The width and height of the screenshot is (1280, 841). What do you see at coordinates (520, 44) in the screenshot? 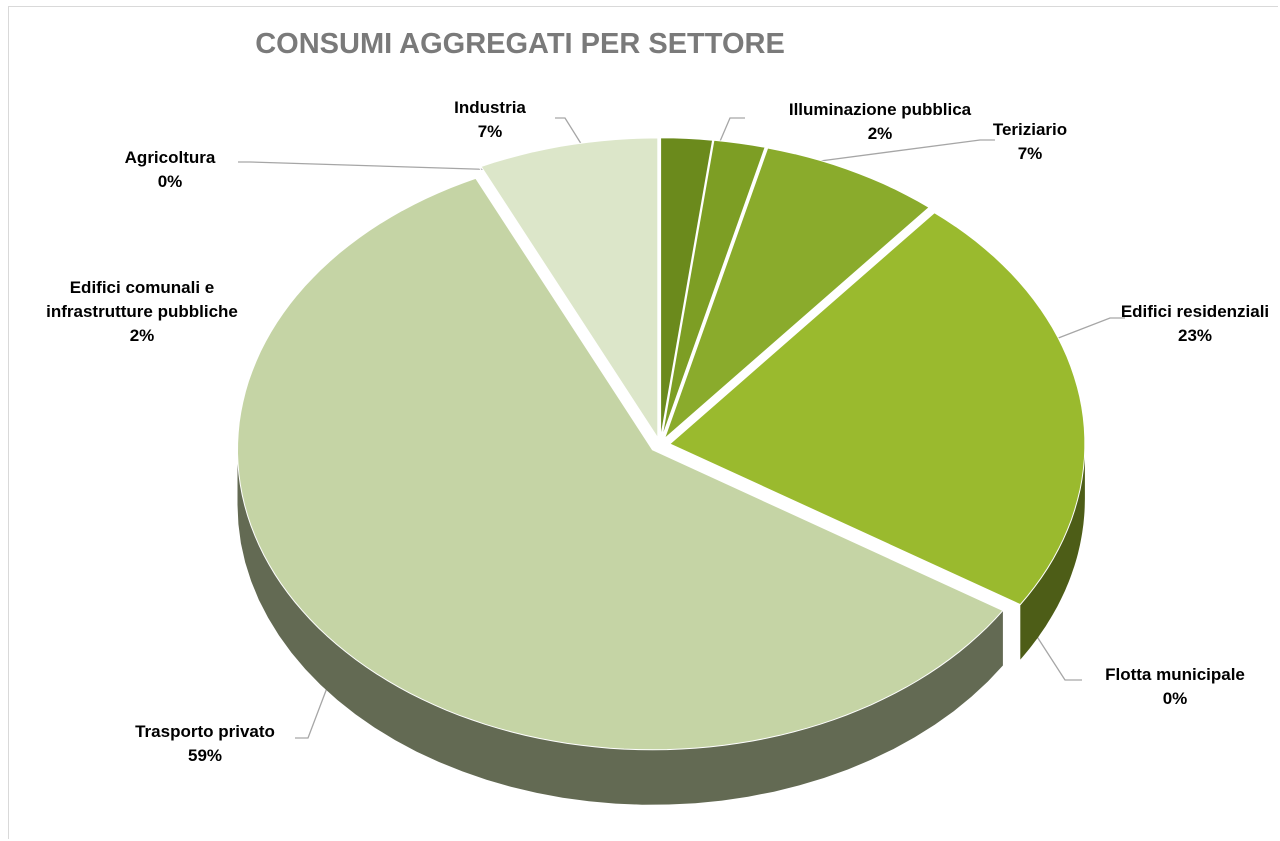
I see `chart-title: CONSUMI AGGREGATI PER SETTORE` at bounding box center [520, 44].